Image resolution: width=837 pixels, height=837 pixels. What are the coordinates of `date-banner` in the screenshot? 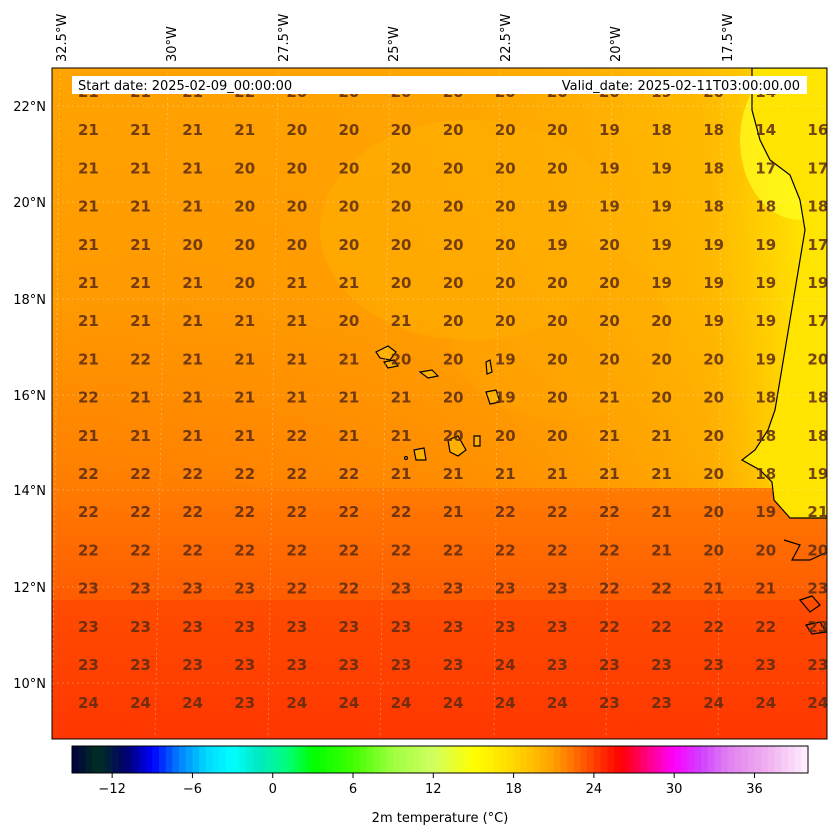 It's located at (439, 85).